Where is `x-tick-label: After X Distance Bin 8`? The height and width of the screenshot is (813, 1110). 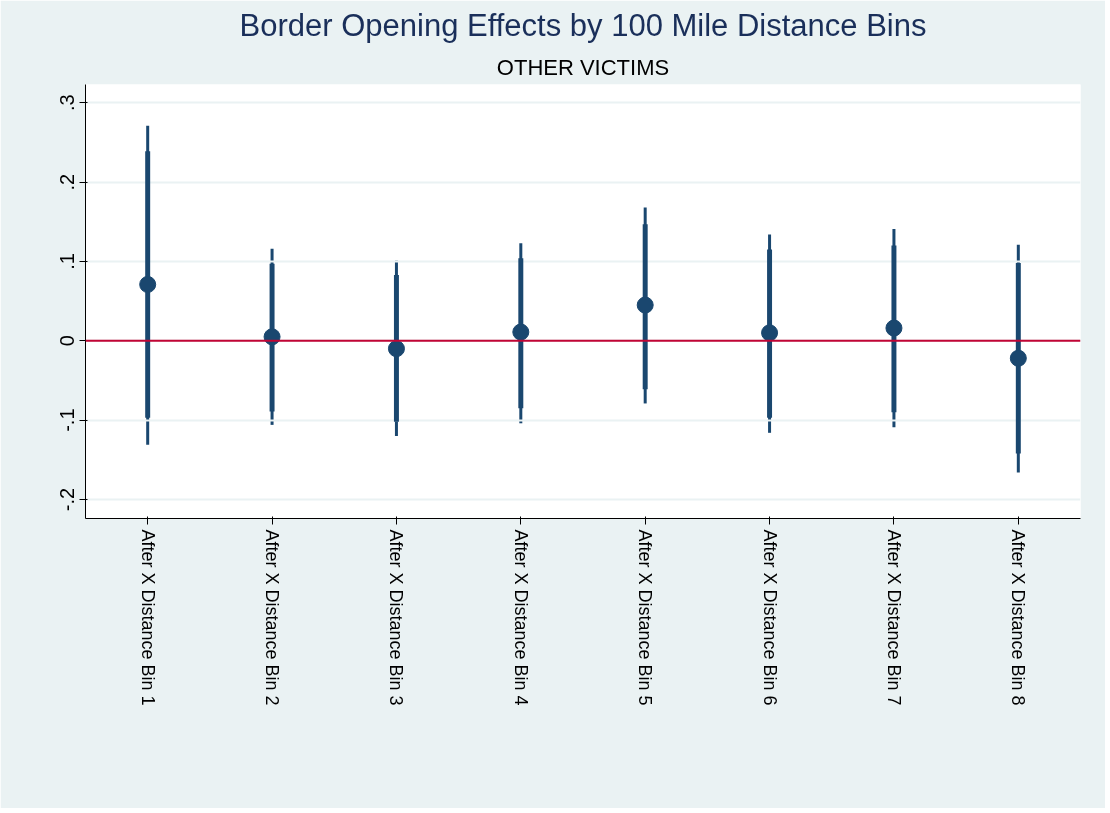 x-tick-label: After X Distance Bin 8 is located at coordinates (1018, 617).